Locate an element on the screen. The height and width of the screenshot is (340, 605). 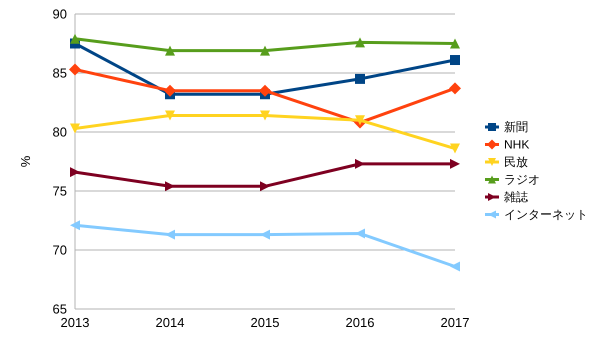
legend-label: 新聞 is located at coordinates (516, 127).